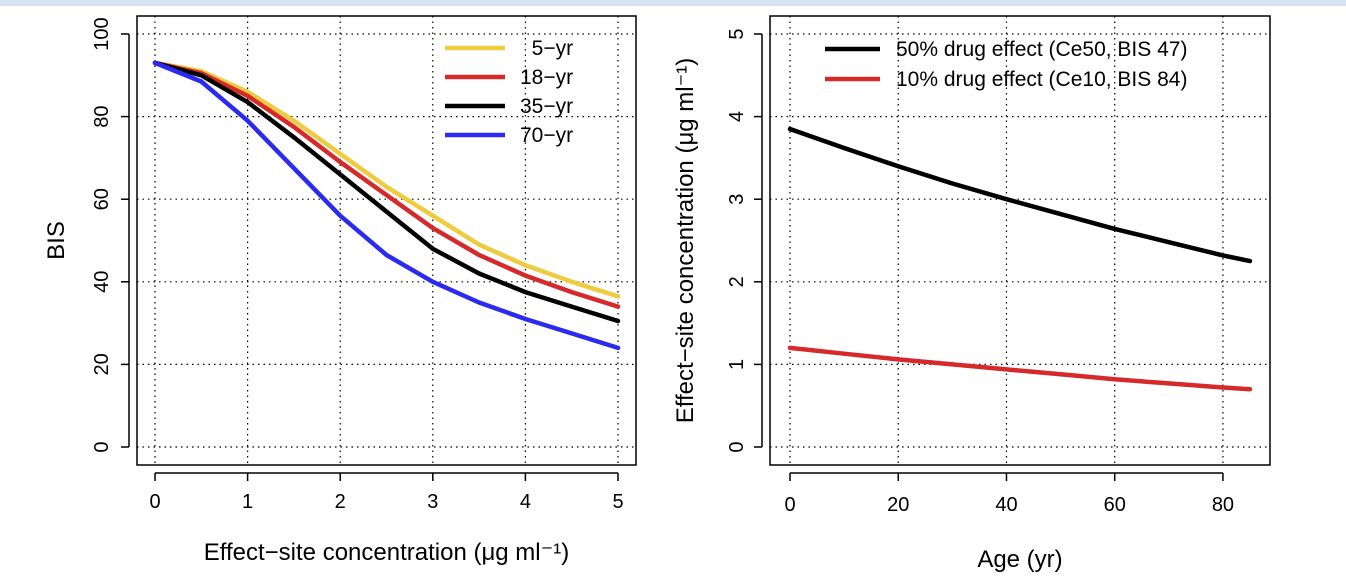 This screenshot has width=1346, height=588. What do you see at coordinates (56, 240) in the screenshot?
I see `y-axis-label: BIS` at bounding box center [56, 240].